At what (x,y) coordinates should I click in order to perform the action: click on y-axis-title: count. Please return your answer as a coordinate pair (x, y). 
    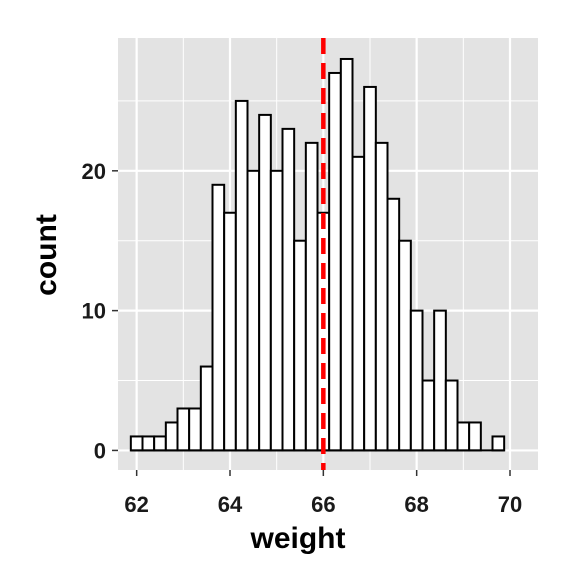
    Looking at the image, I should click on (46, 255).